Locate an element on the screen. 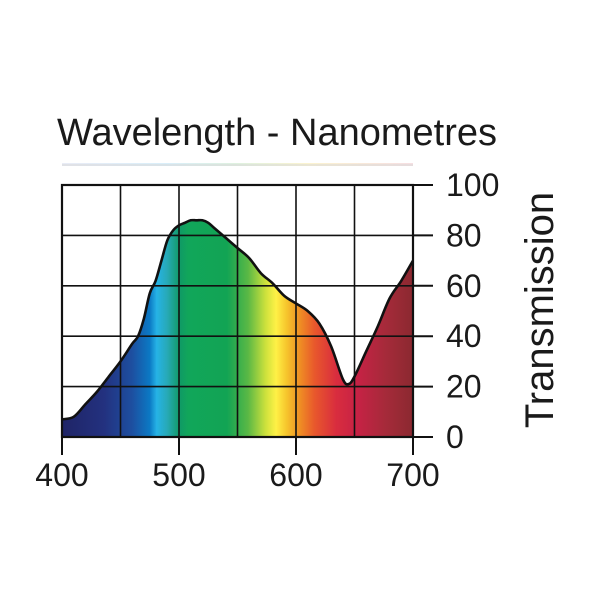 This screenshot has height=600, width=600. x-tick-label: 400 is located at coordinates (61, 475).